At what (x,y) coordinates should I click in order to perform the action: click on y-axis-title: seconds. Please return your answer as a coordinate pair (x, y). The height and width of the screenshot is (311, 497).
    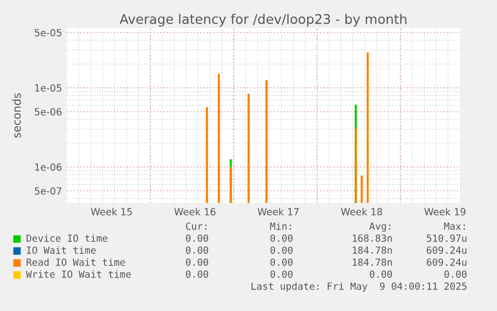
    Looking at the image, I should click on (16, 115).